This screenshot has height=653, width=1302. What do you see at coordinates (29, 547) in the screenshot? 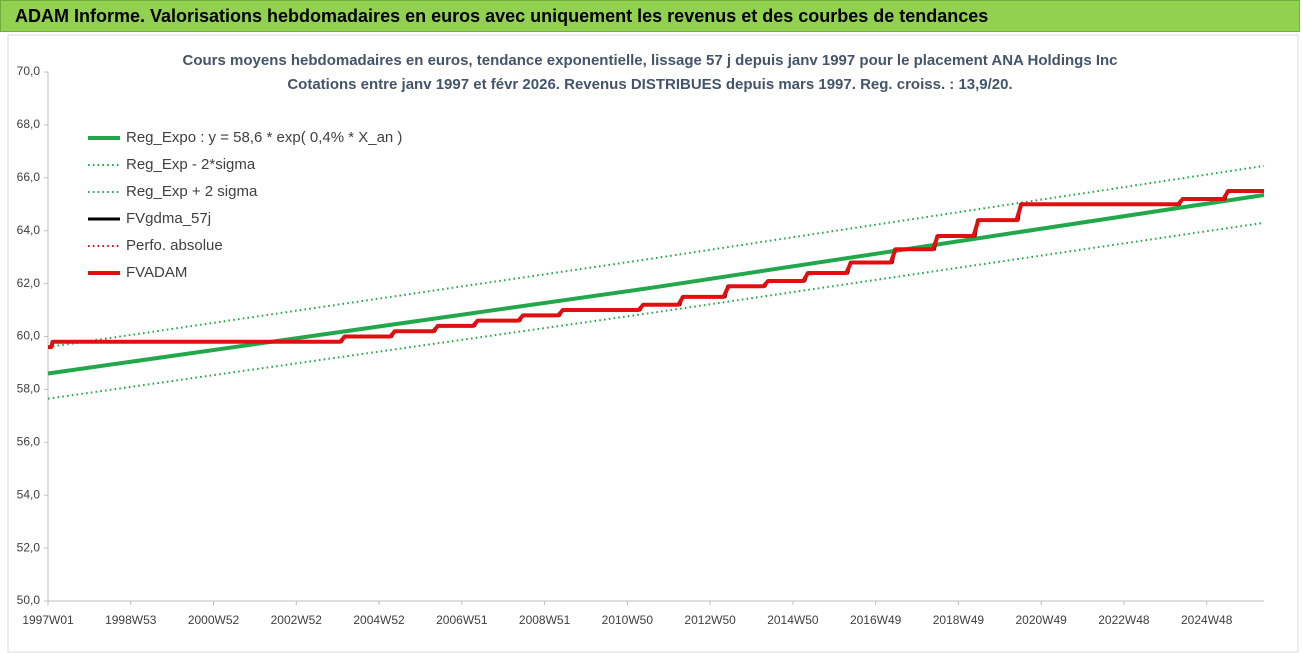
I see `y-tick-label: 52,0` at bounding box center [29, 547].